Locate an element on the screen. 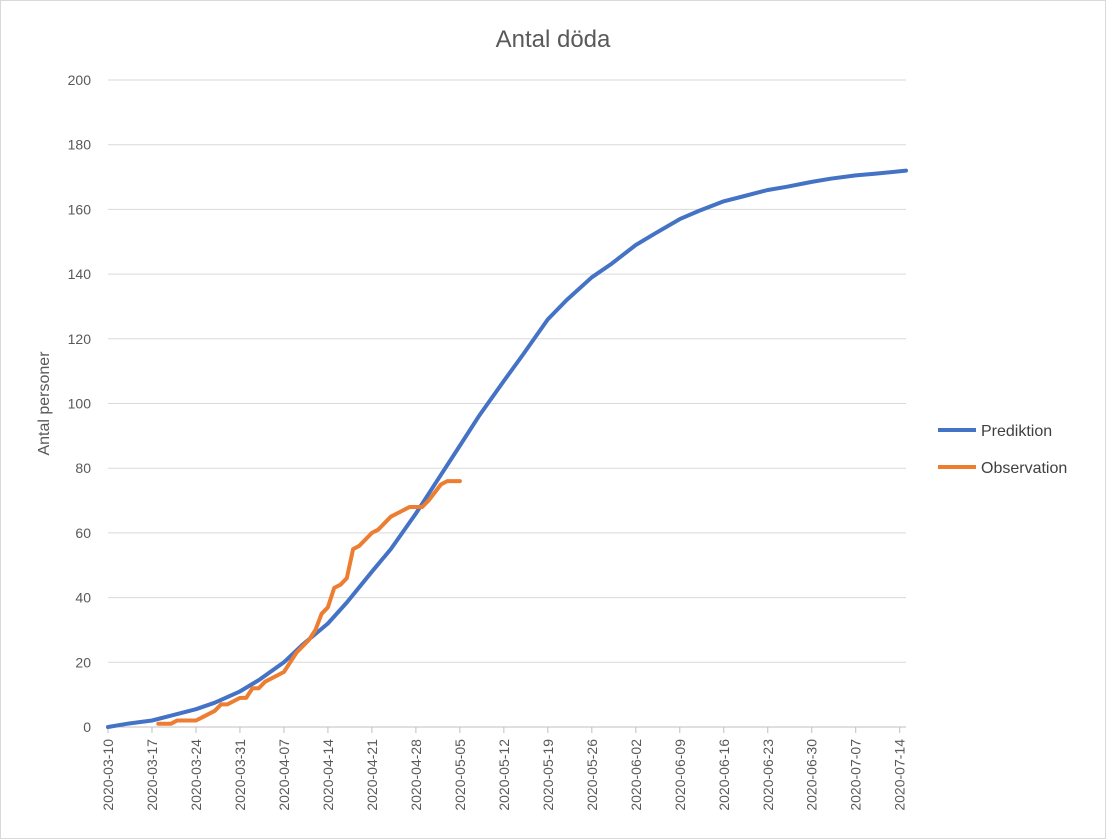 The height and width of the screenshot is (839, 1106). x-tick-label: 2020-05-26 is located at coordinates (592, 775).